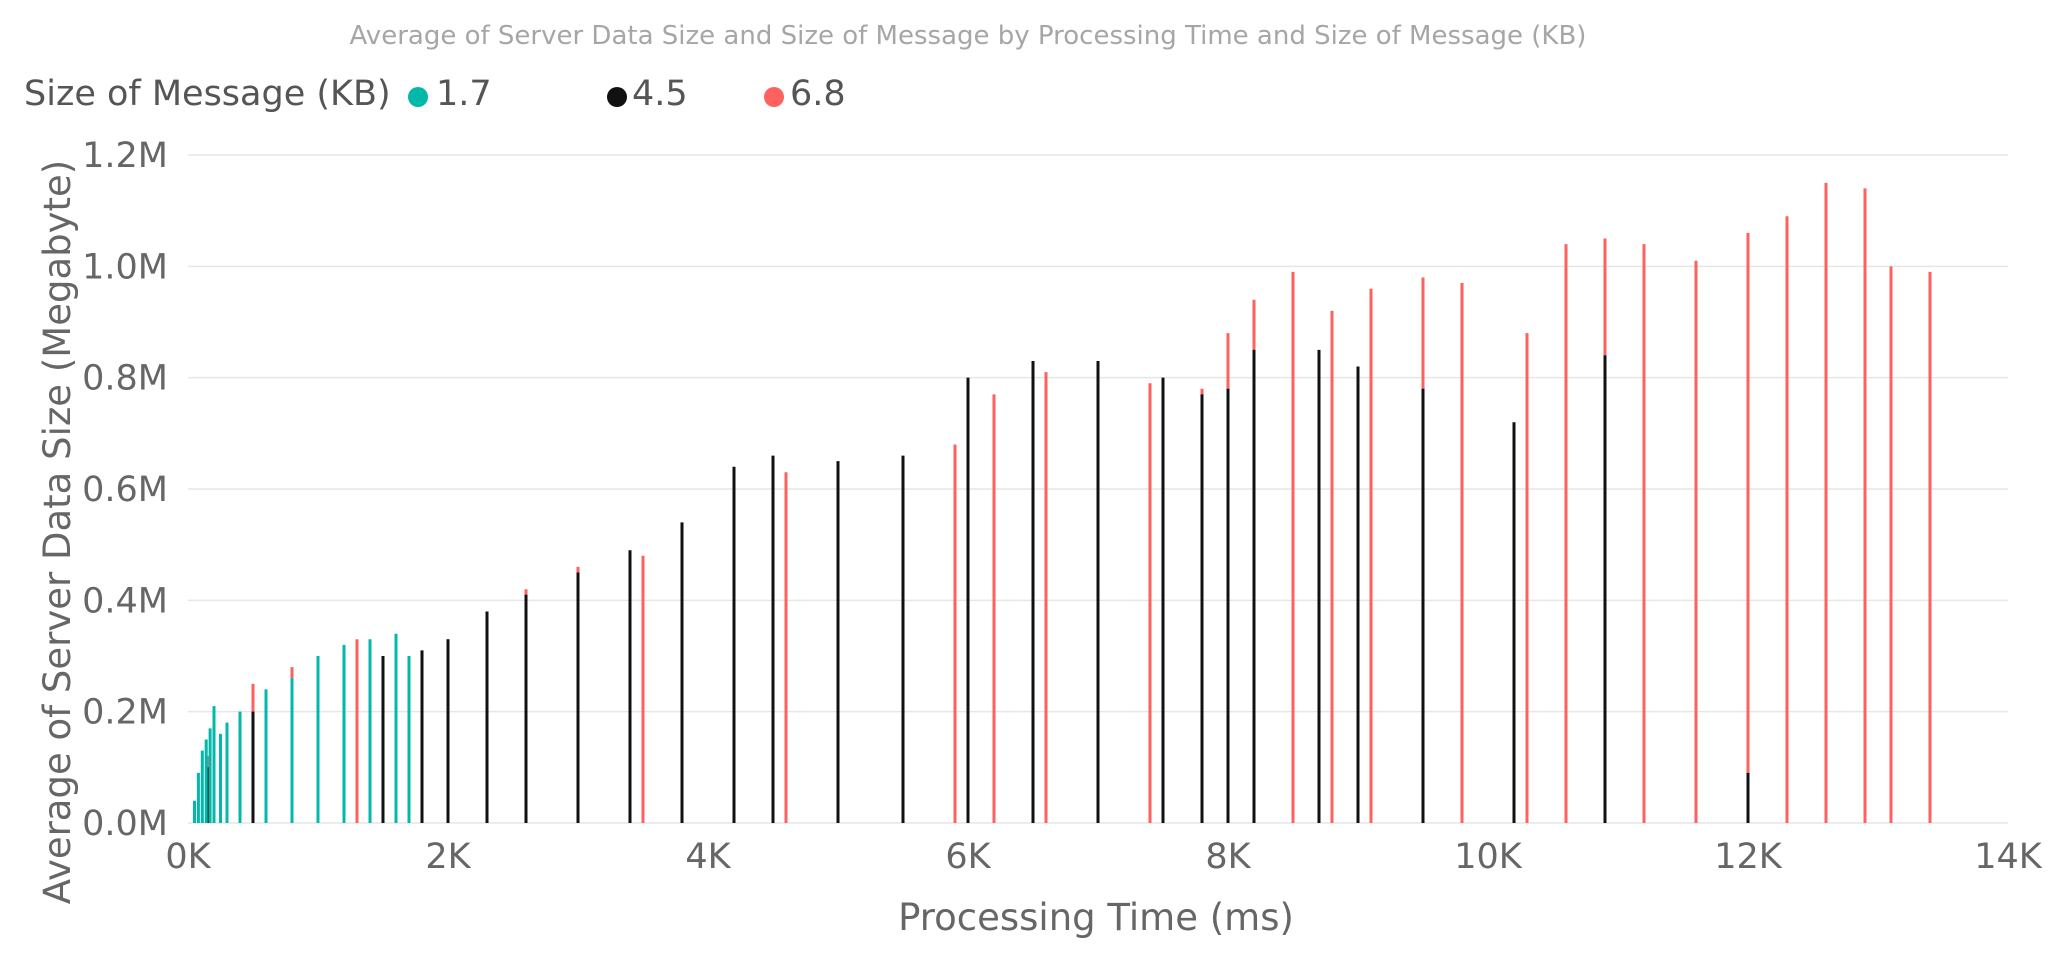 This screenshot has width=2062, height=963. I want to click on x-tick-label: 8K, so click(1228, 857).